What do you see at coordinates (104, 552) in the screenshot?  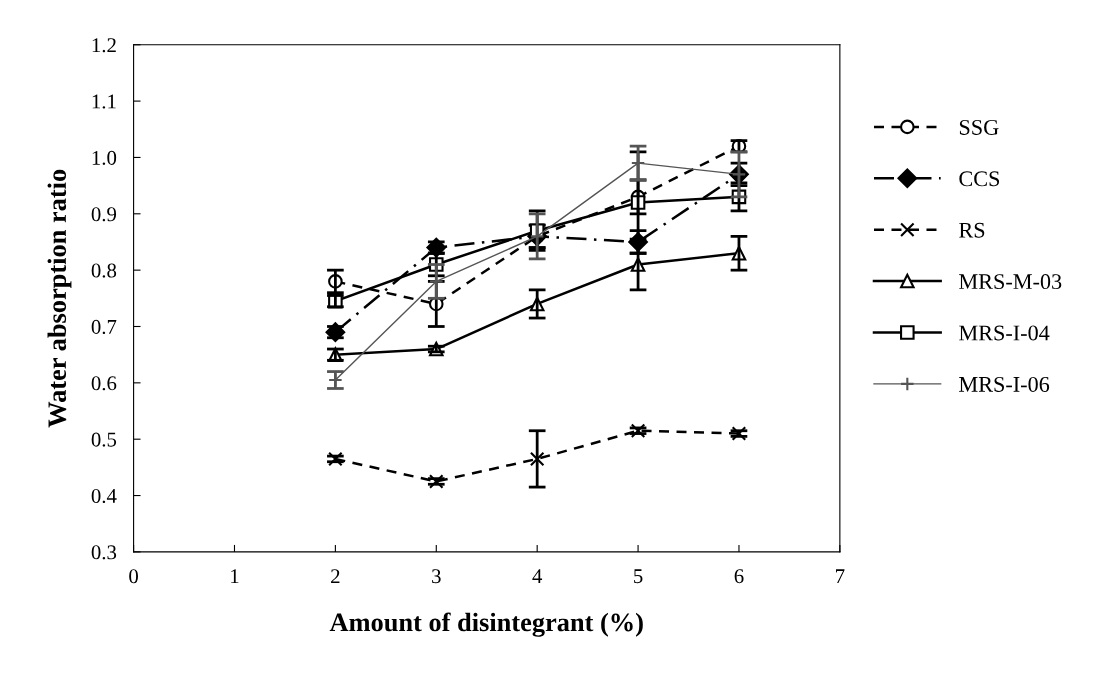 I see `y-tick-label: 0.3` at bounding box center [104, 552].